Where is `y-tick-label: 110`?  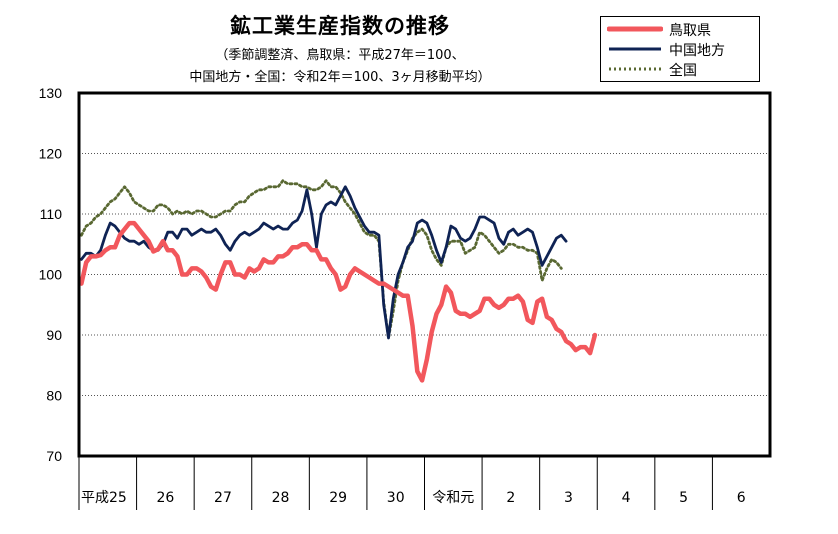 y-tick-label: 110 is located at coordinates (51, 214).